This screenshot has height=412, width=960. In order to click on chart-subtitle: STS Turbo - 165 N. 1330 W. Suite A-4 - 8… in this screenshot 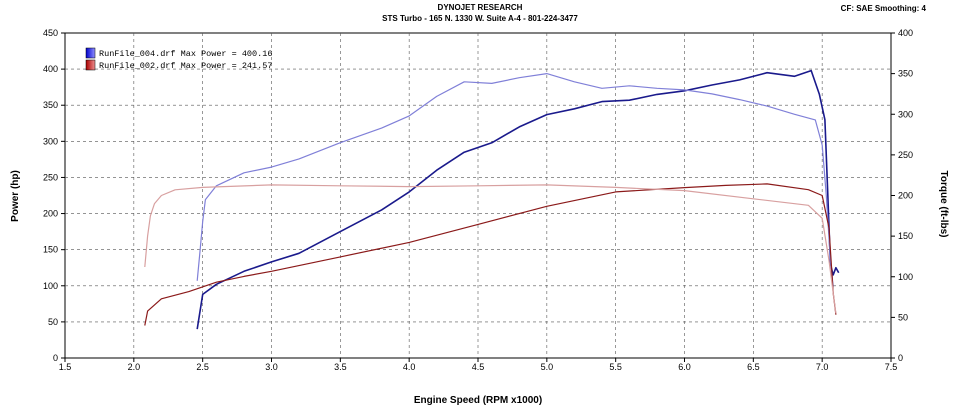, I will do `click(480, 18)`.